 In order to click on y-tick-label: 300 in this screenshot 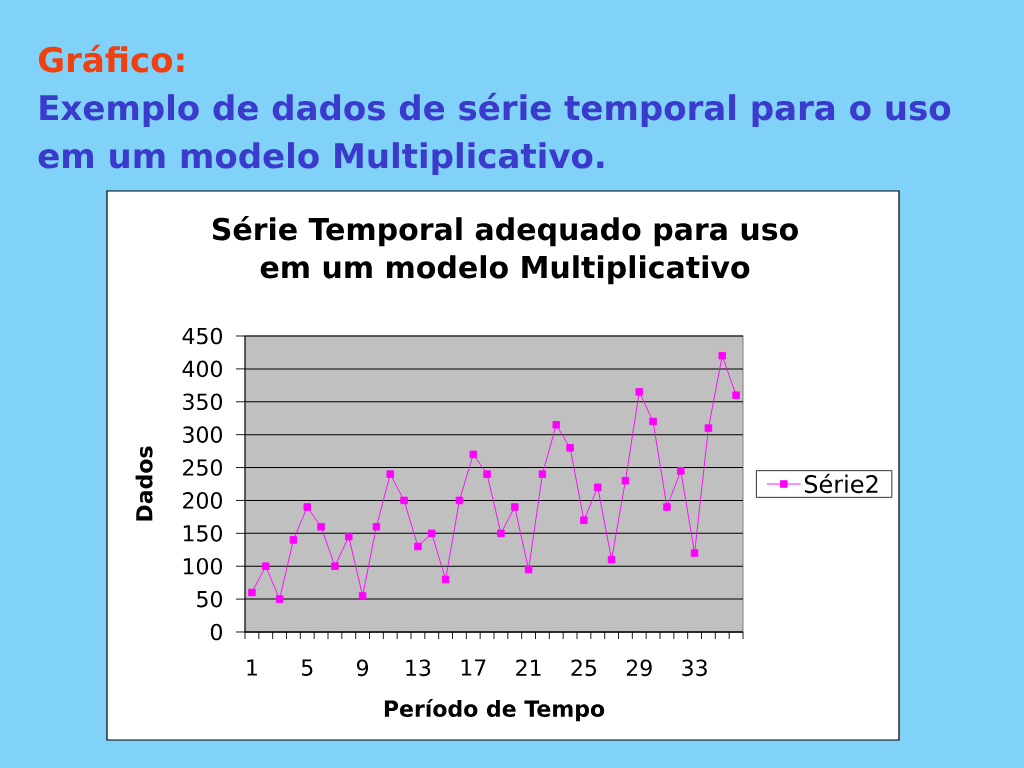, I will do `click(202, 434)`.